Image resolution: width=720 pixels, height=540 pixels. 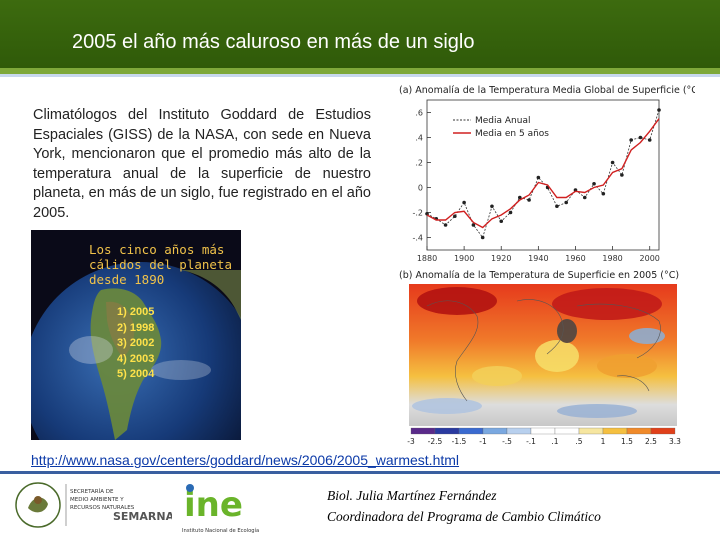 What do you see at coordinates (92, 491) in the screenshot?
I see `semarnat-text-line: SECRETARÍA DE` at bounding box center [92, 491].